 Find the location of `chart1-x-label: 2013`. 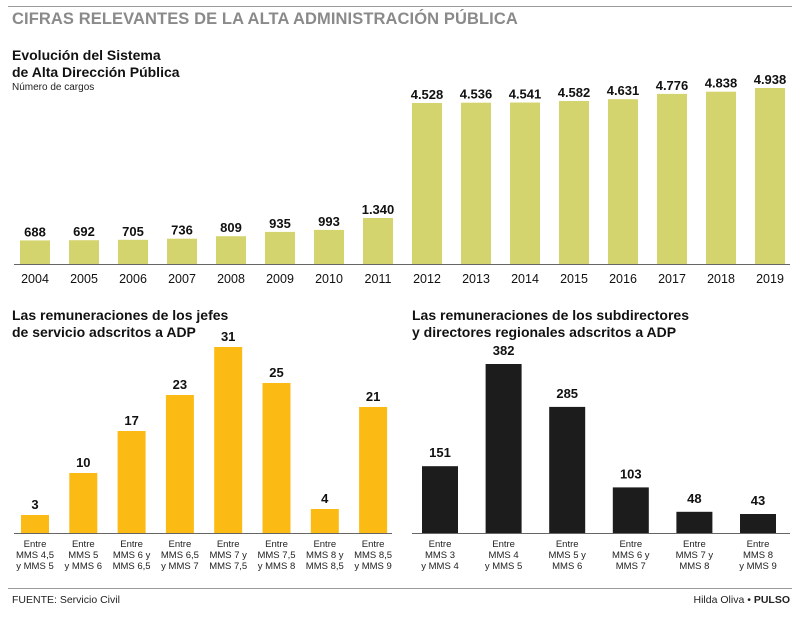

chart1-x-label: 2013 is located at coordinates (476, 279).